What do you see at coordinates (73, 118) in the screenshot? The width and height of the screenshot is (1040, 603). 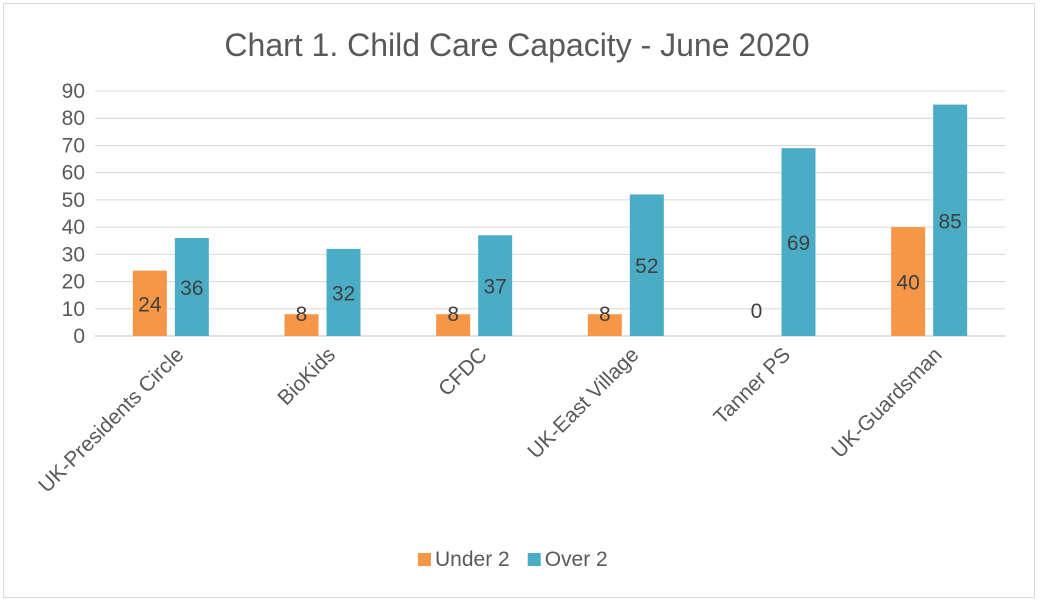 I see `y-tick-label: 80` at bounding box center [73, 118].